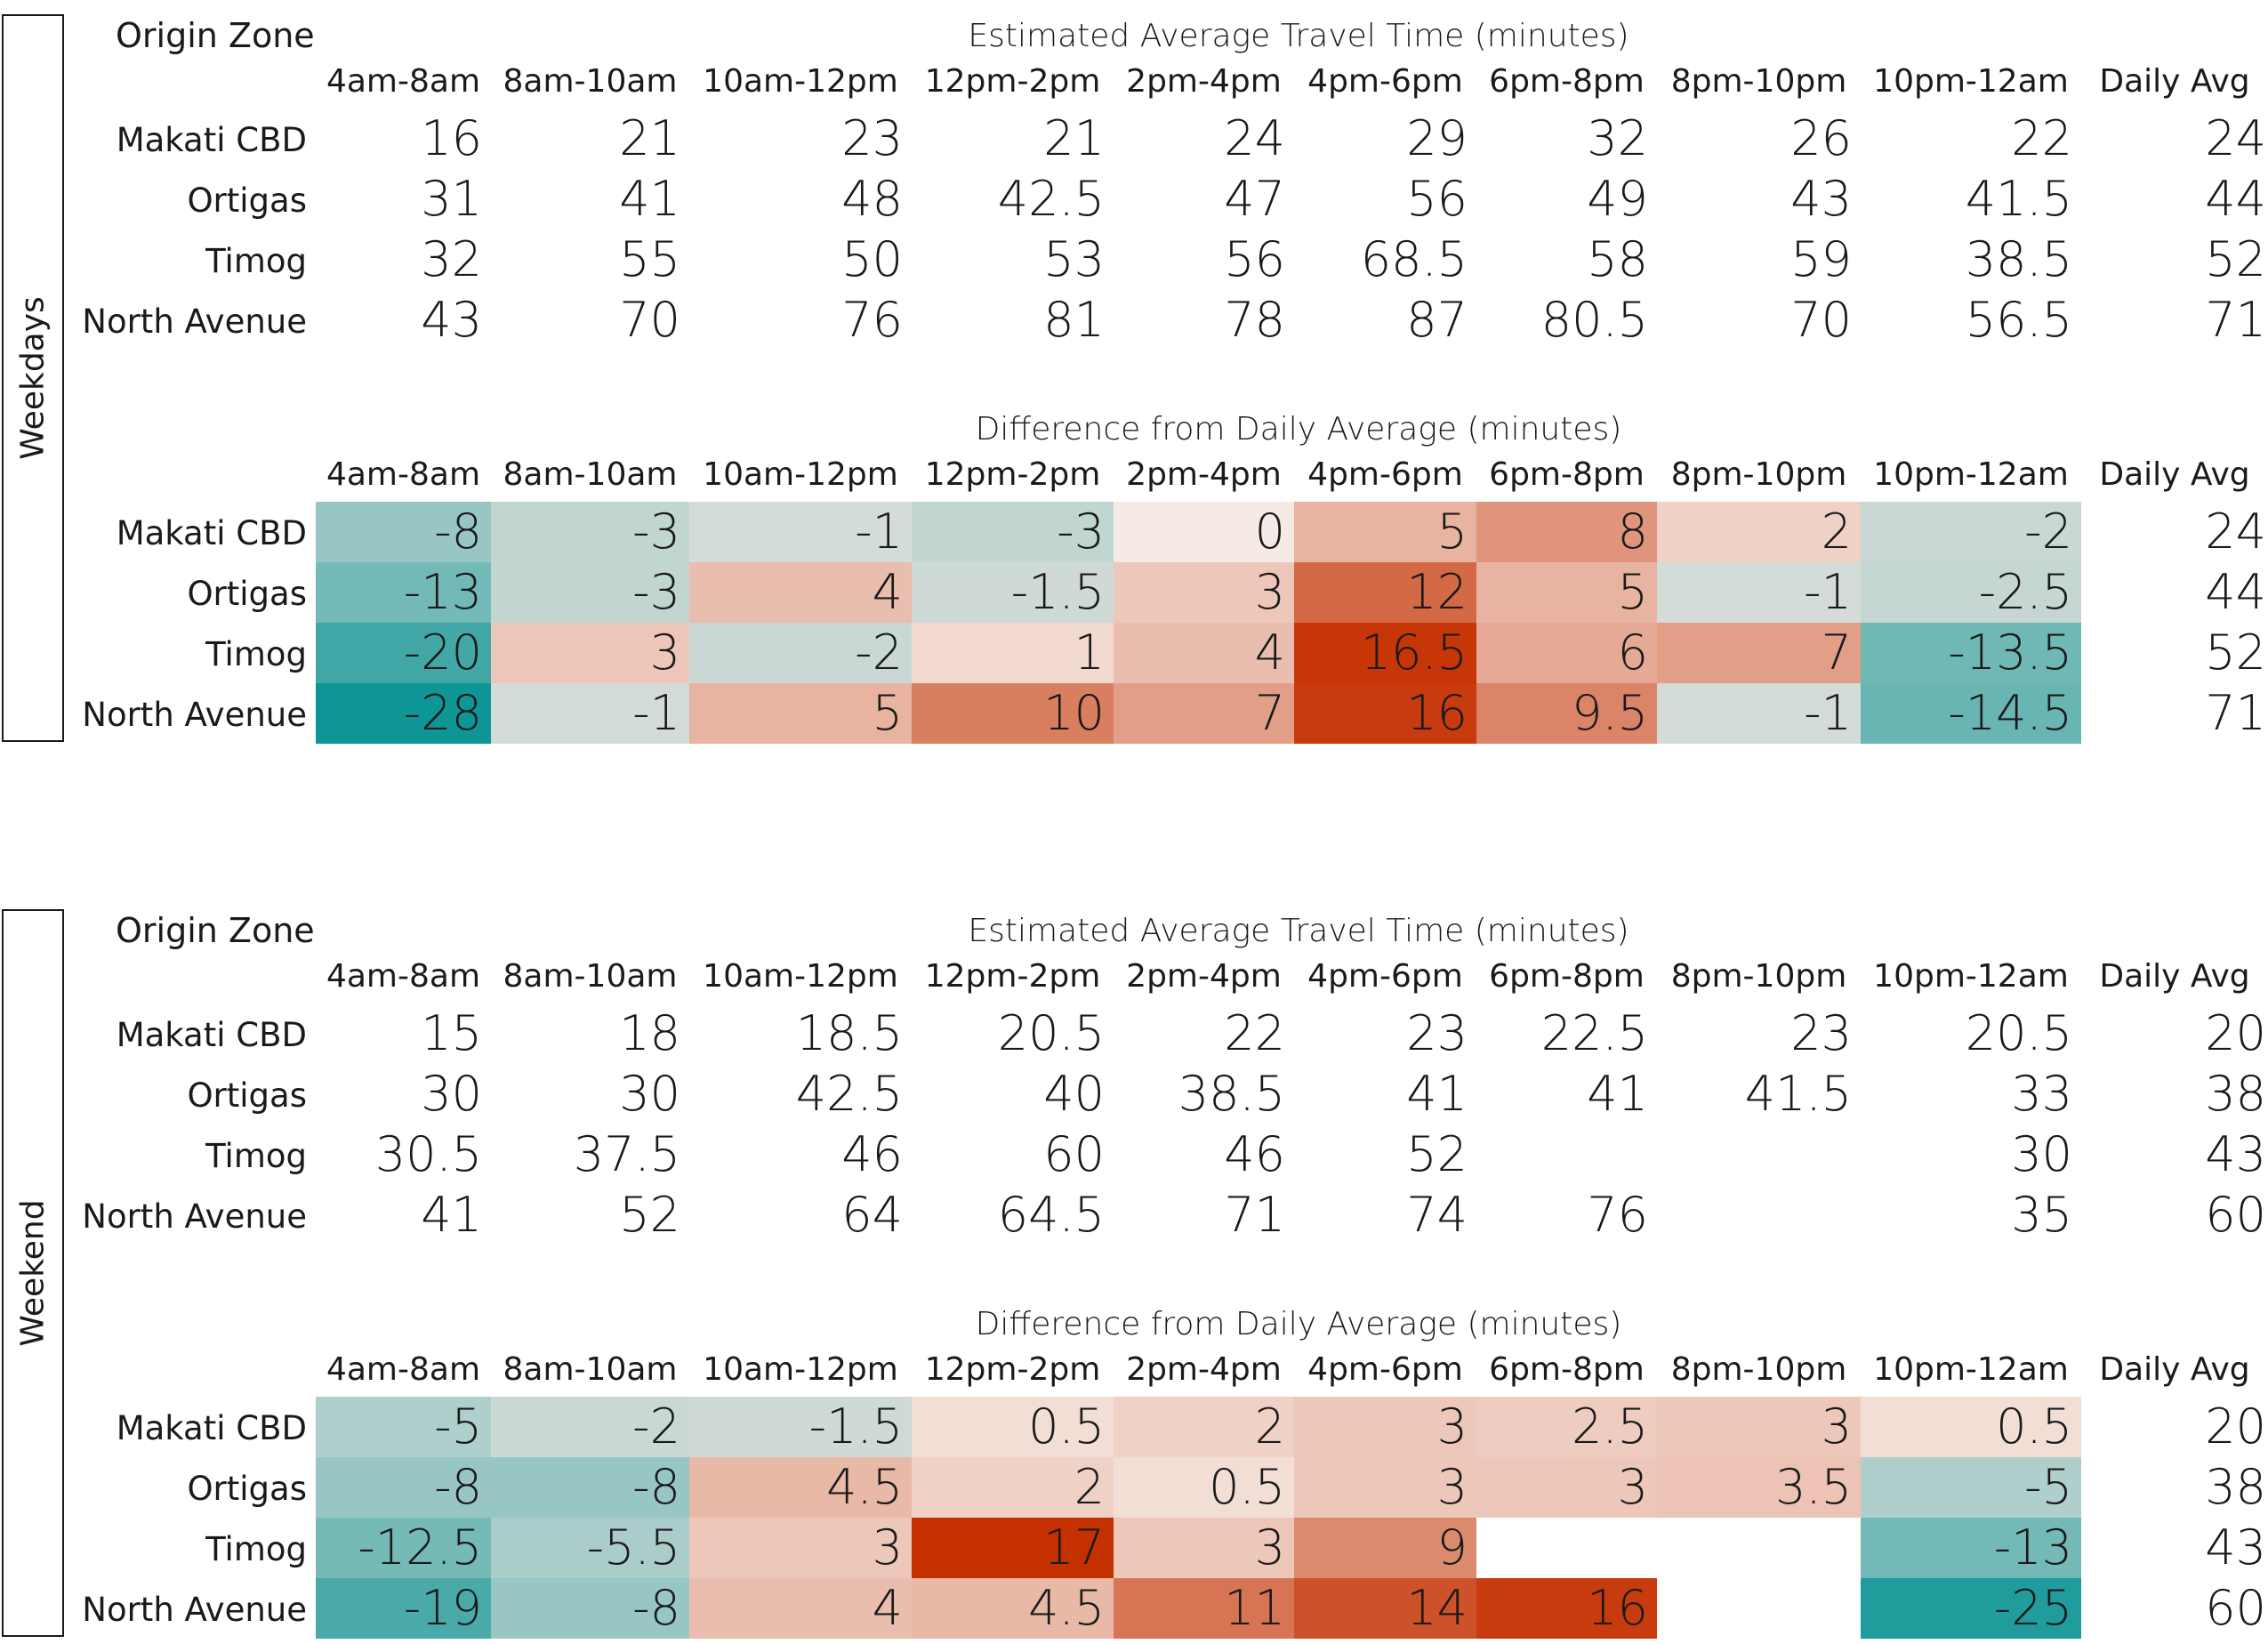 Image resolution: width=2268 pixels, height=1644 pixels. Describe the element at coordinates (801, 532) in the screenshot. I see `heatmap-cell: -1` at that location.